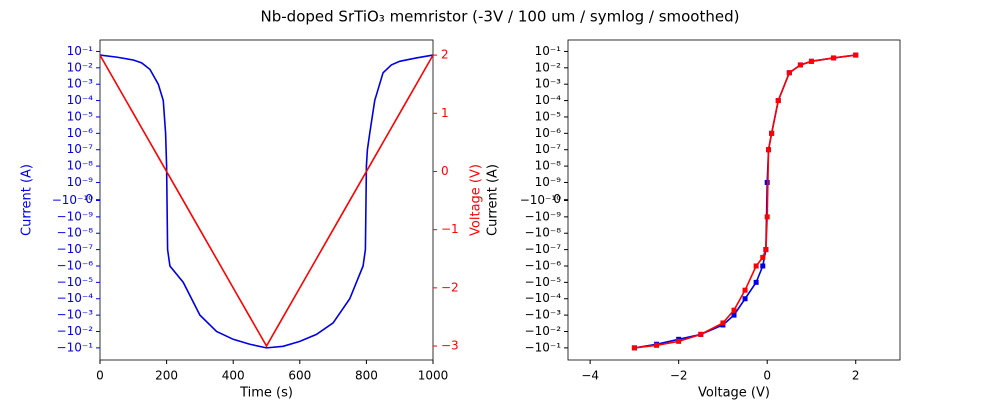  Describe the element at coordinates (445, 55) in the screenshot. I see `y2-tick-label: 2` at that location.